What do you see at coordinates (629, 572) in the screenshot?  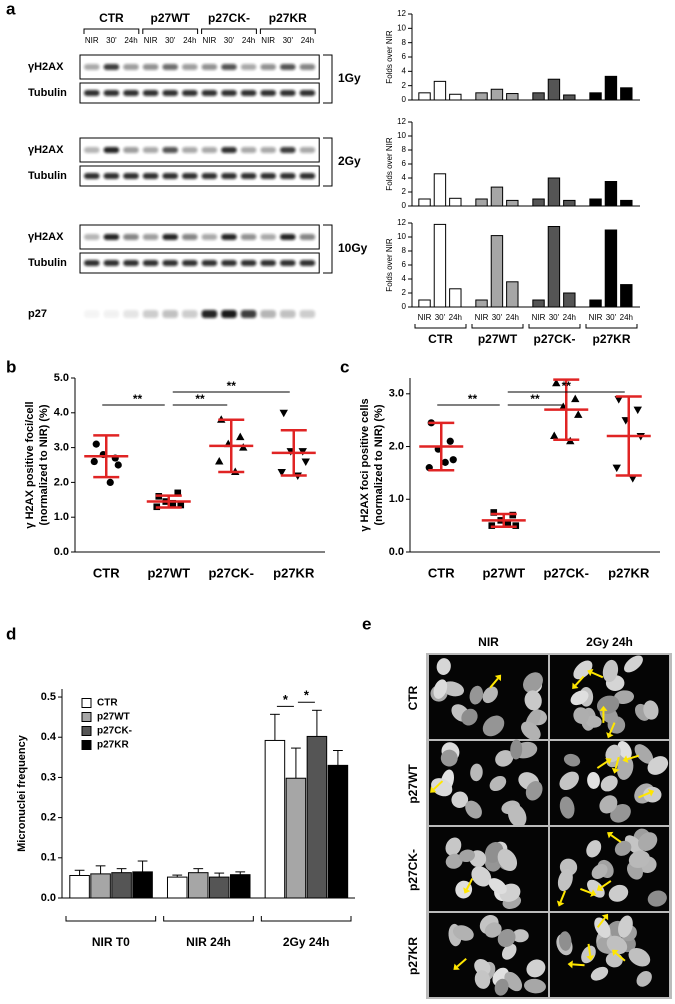 I see `x-tick-label: p27KR` at bounding box center [629, 572].